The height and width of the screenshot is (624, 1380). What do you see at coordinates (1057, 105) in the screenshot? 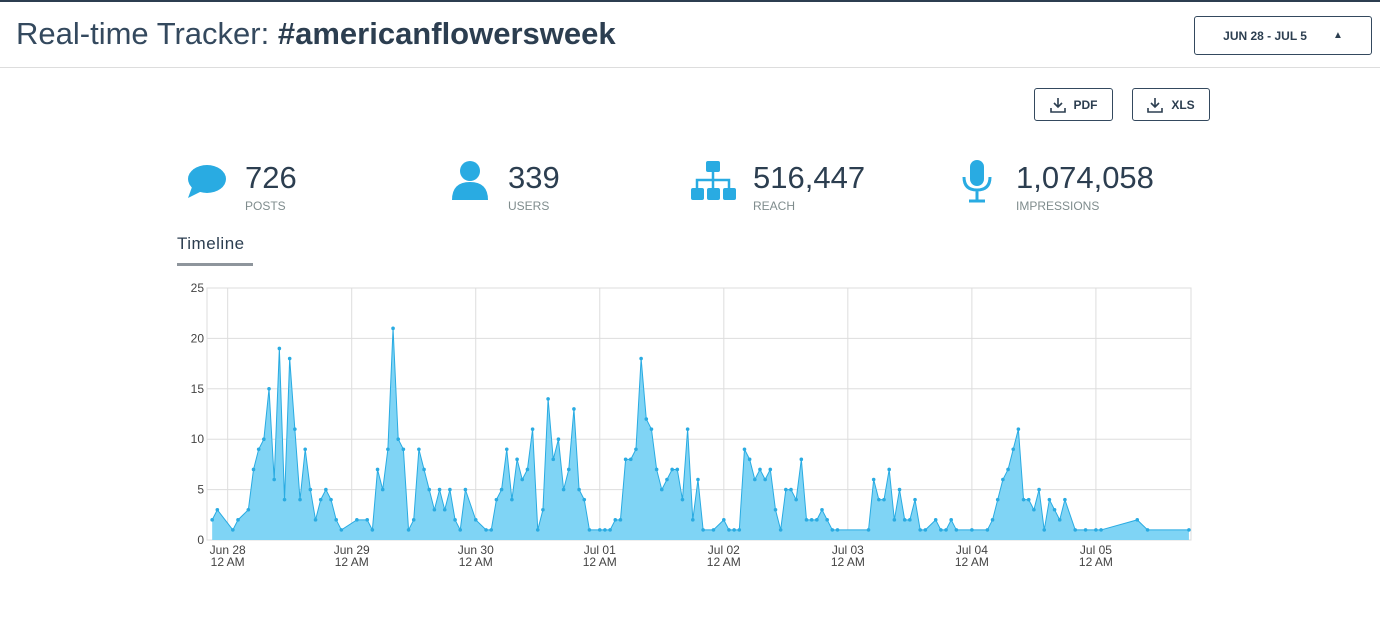
I see `download-icon` at bounding box center [1057, 105].